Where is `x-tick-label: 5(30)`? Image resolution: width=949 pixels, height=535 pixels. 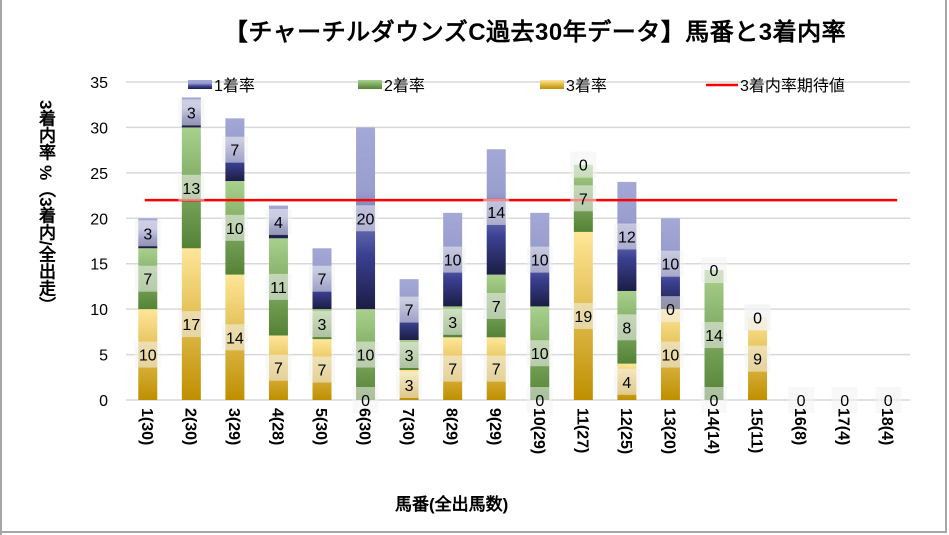 x-tick-label: 5(30) is located at coordinates (320, 426).